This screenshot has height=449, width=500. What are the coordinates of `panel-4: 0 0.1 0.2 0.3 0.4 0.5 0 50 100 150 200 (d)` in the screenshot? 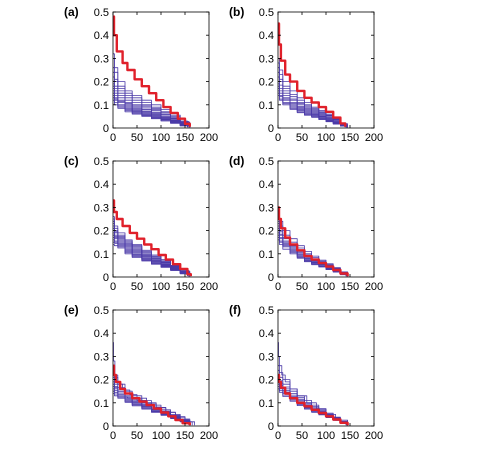 It's located at (306, 223).